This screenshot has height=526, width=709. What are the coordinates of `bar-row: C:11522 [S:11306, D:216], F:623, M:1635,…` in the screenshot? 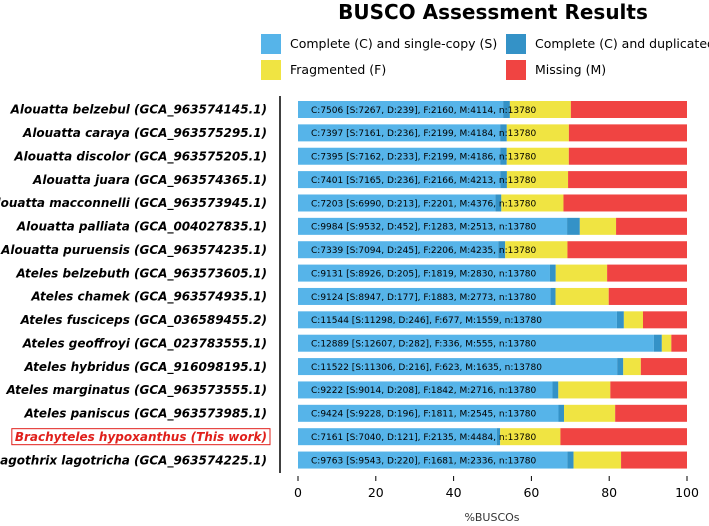 It's located at (492, 367).